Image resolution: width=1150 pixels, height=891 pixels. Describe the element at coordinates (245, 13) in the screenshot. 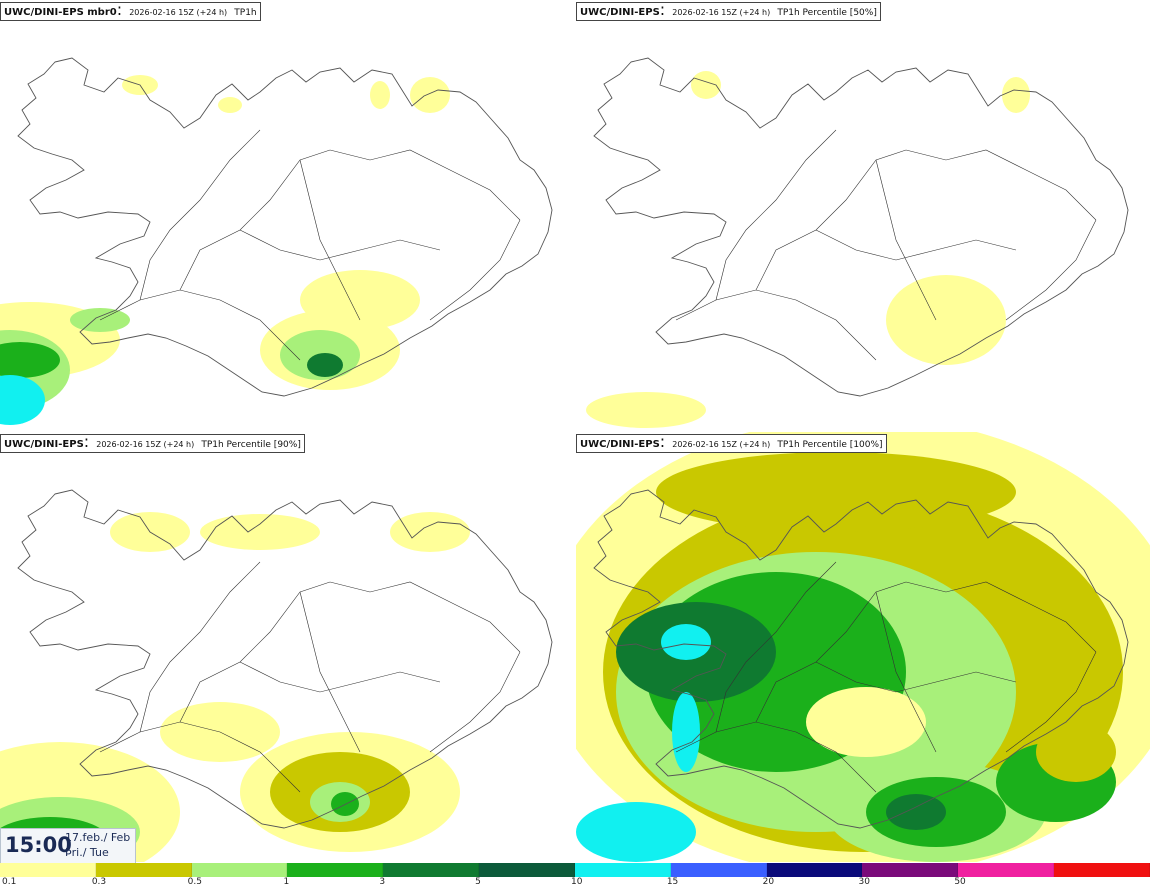

I see `panel-field: TP1h` at that location.